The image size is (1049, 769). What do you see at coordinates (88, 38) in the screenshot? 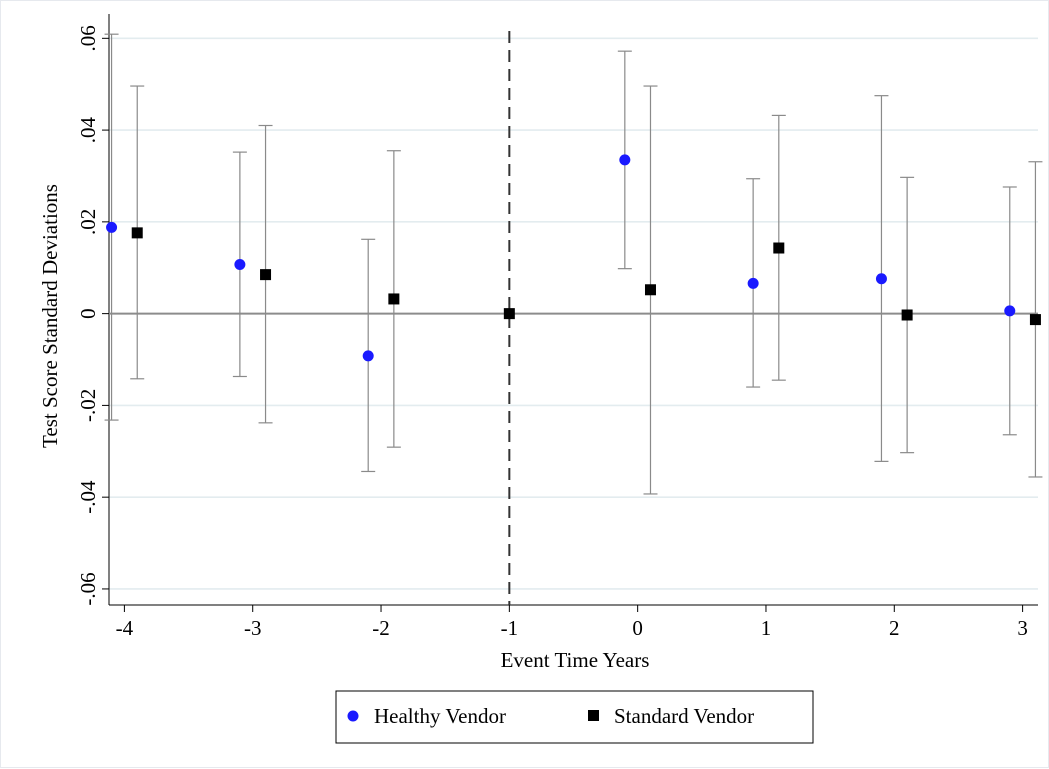
I see `y-tick-label: .06` at bounding box center [88, 38].